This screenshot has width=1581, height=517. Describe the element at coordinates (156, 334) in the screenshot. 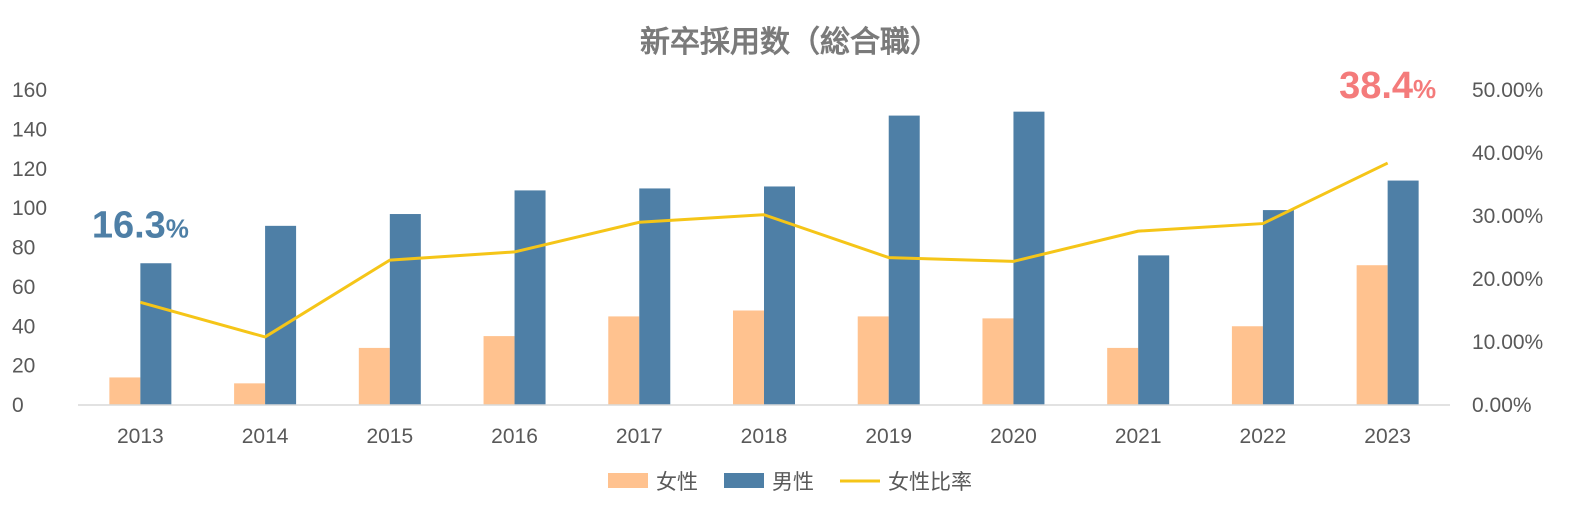

I see `bar-男性-2013` at that location.